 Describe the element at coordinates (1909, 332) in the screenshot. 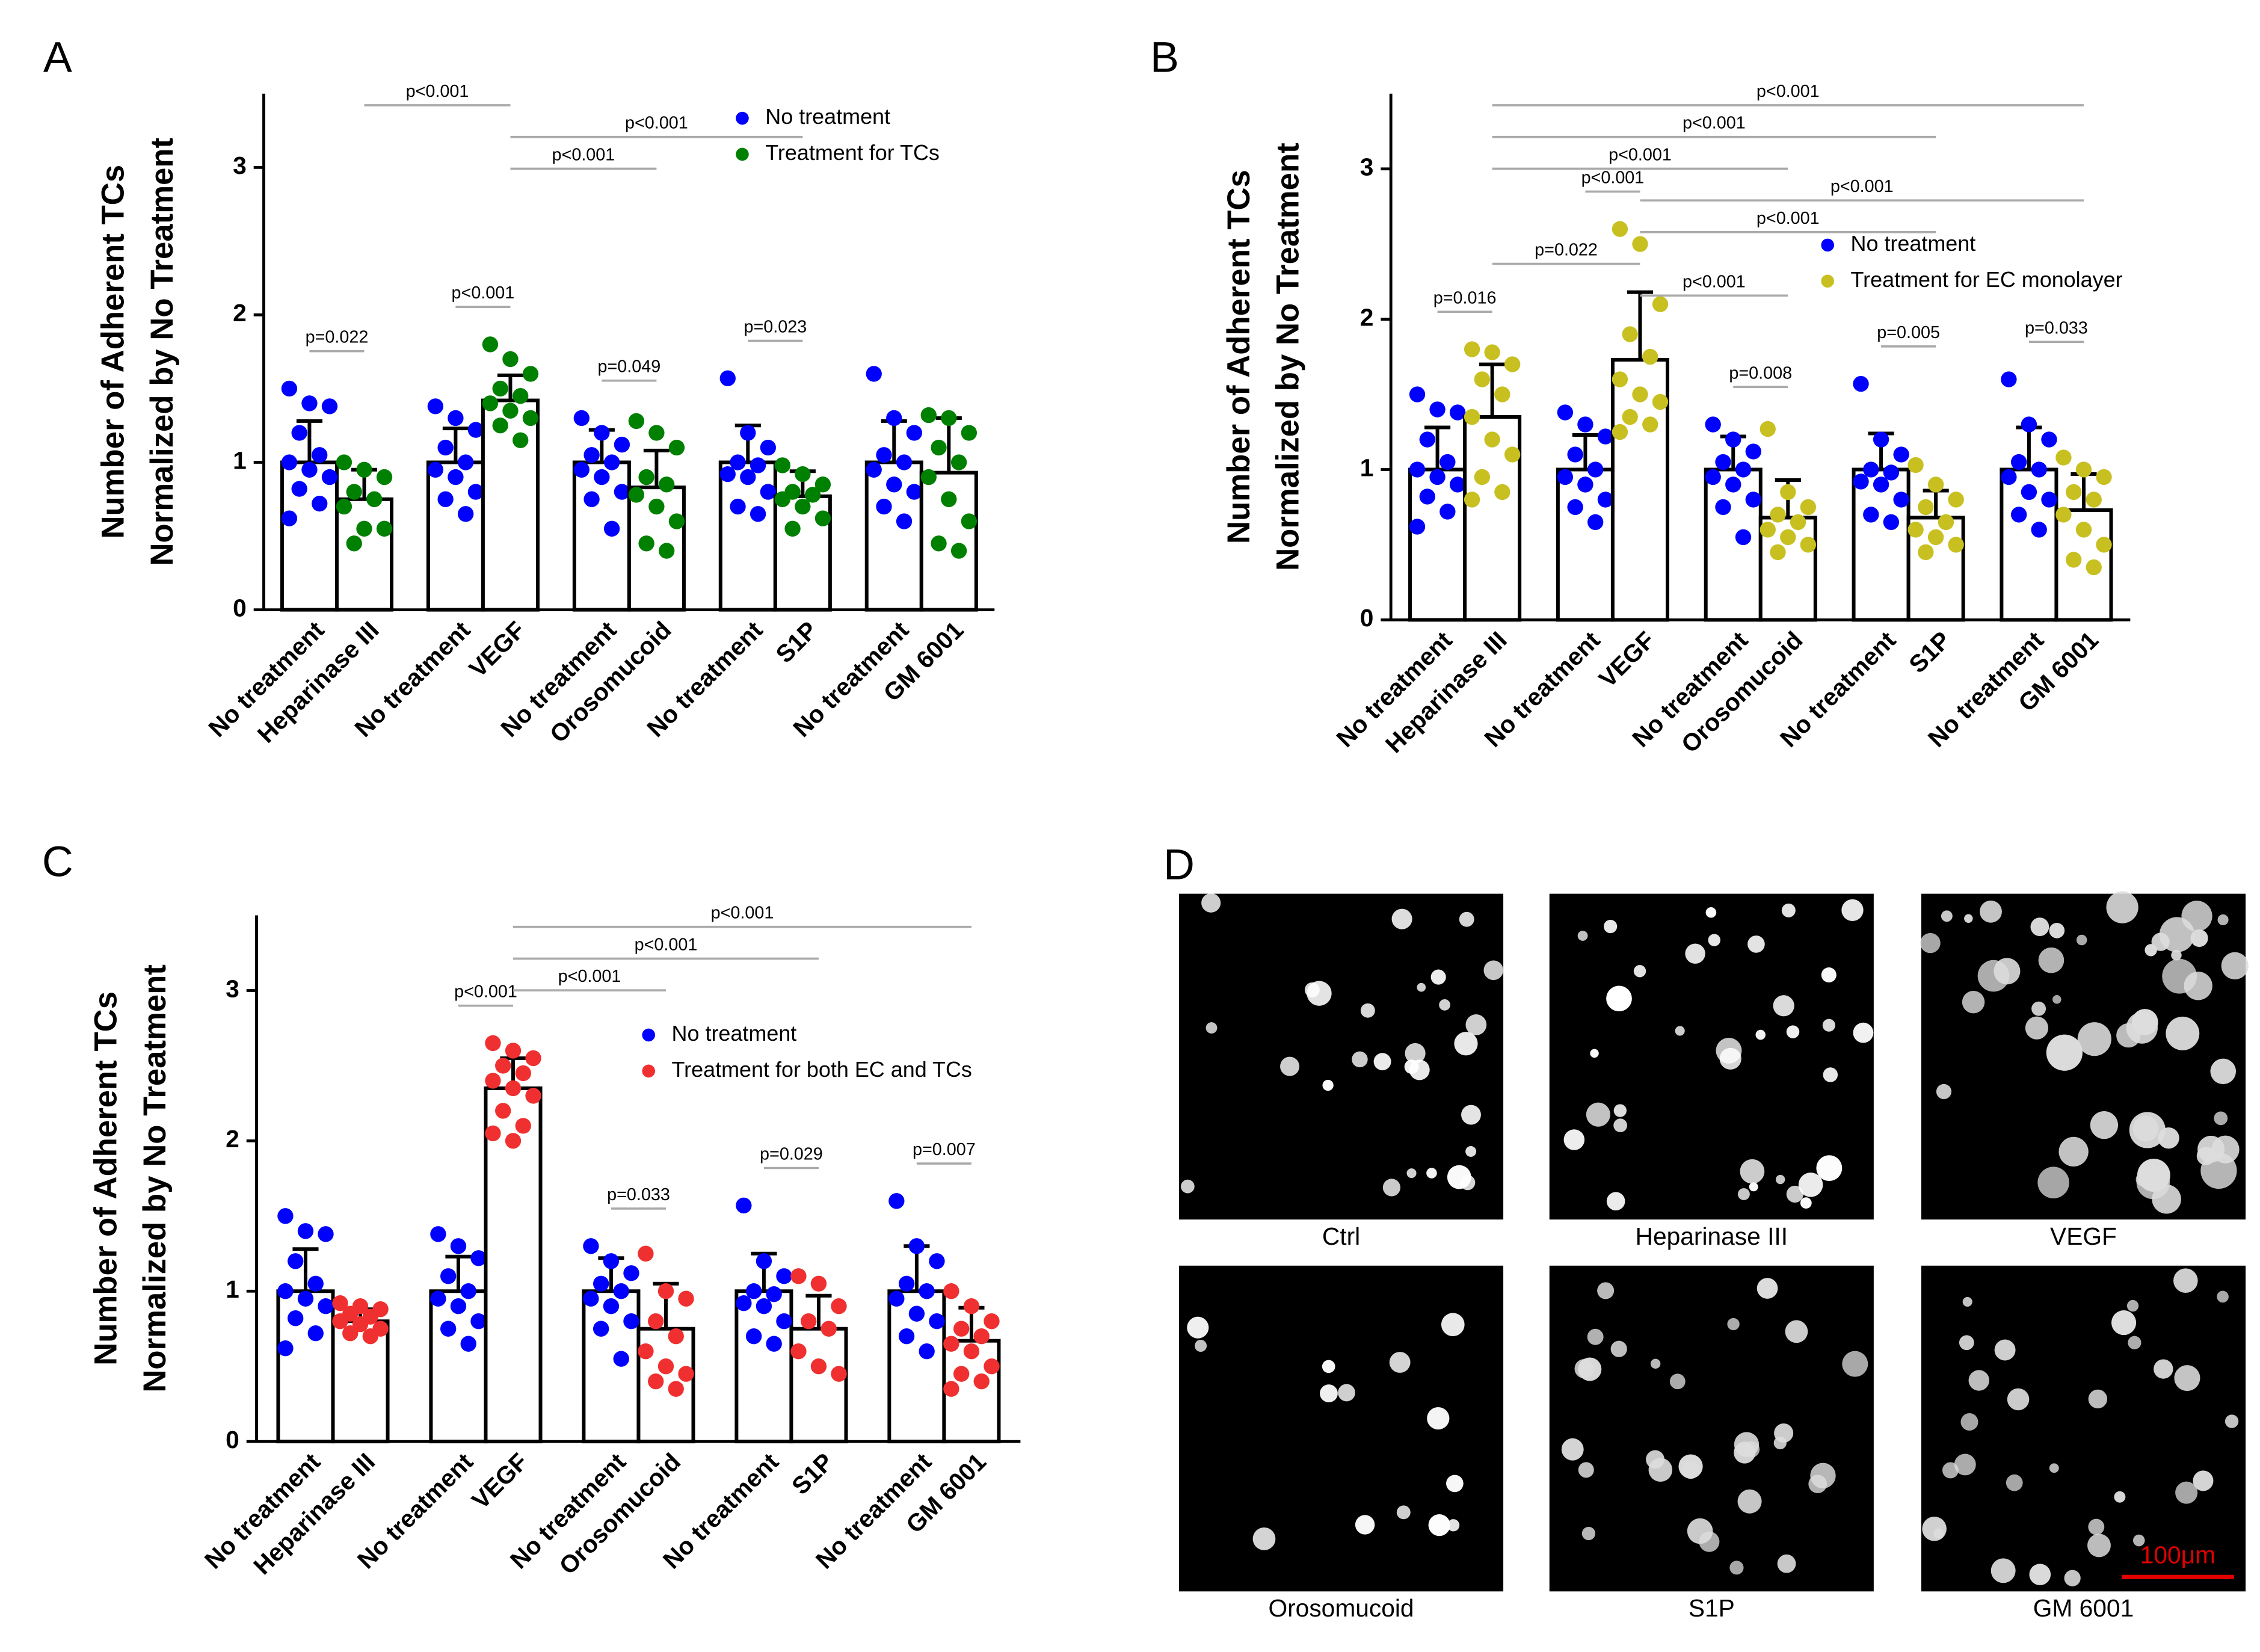

I see `p-value: p=0.005` at that location.